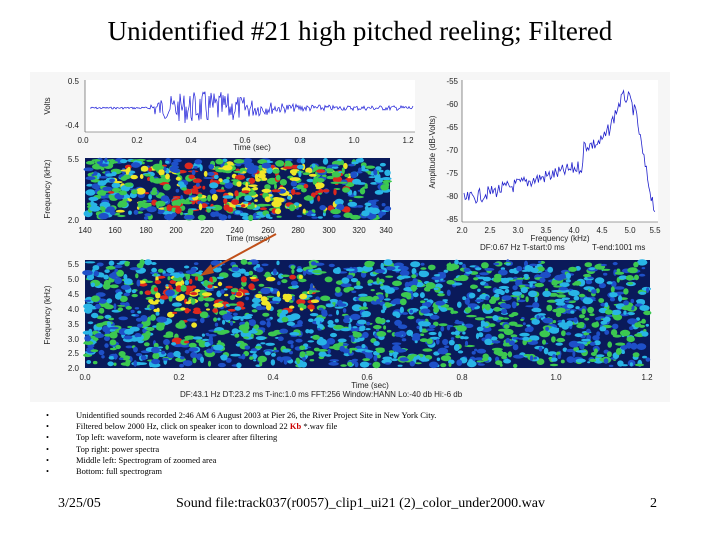  I want to click on zoom-xtick: 180, so click(146, 230).